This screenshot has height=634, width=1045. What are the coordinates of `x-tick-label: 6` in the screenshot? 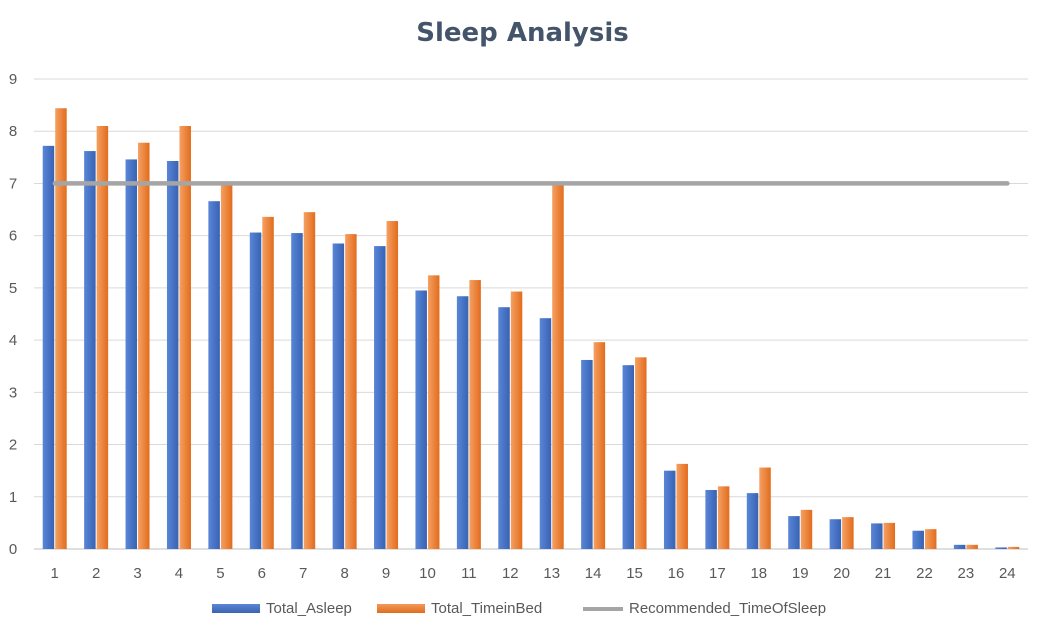 It's located at (262, 573).